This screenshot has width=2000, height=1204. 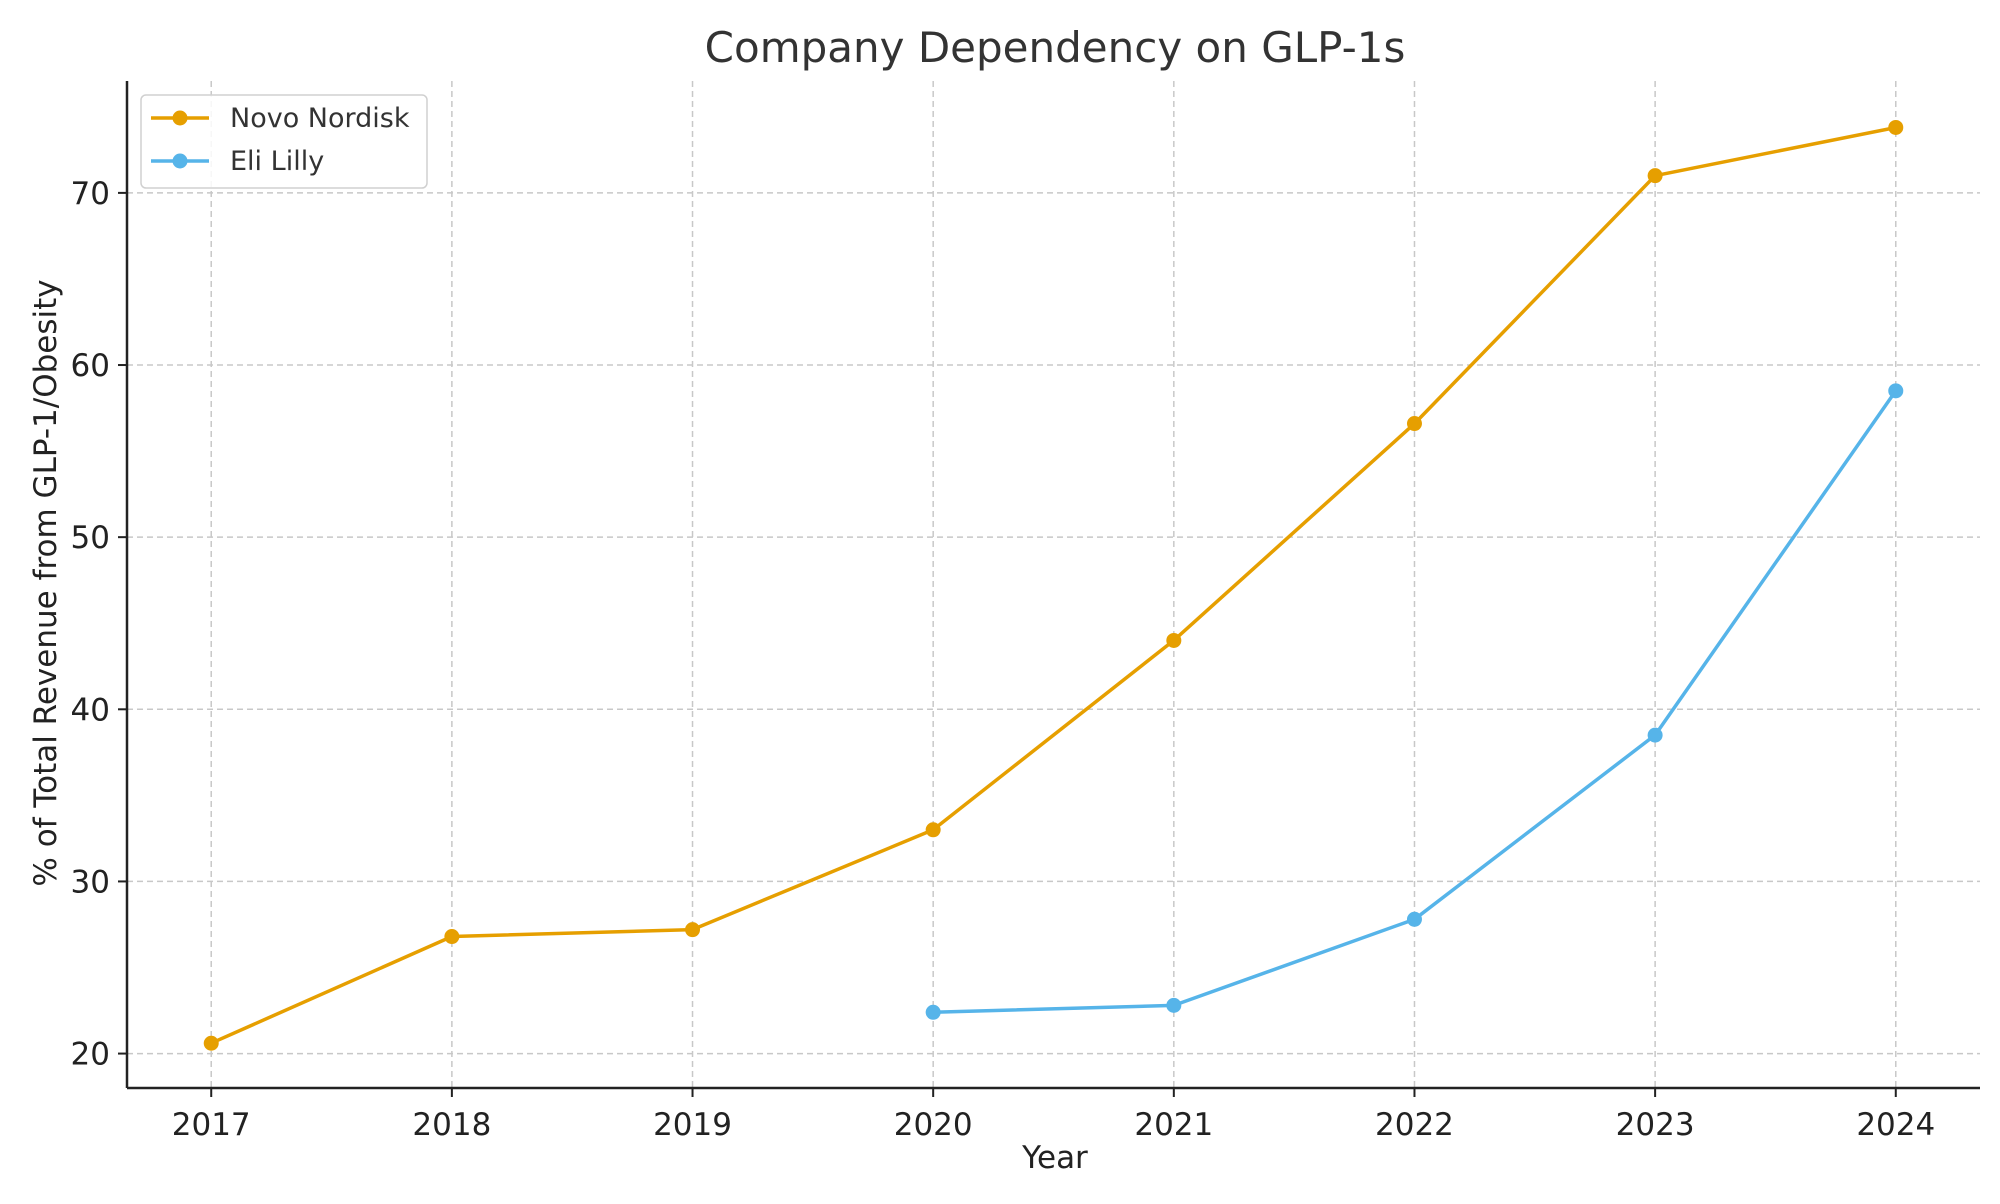 What do you see at coordinates (1896, 391) in the screenshot?
I see `data-point-eli-lilly-2024` at bounding box center [1896, 391].